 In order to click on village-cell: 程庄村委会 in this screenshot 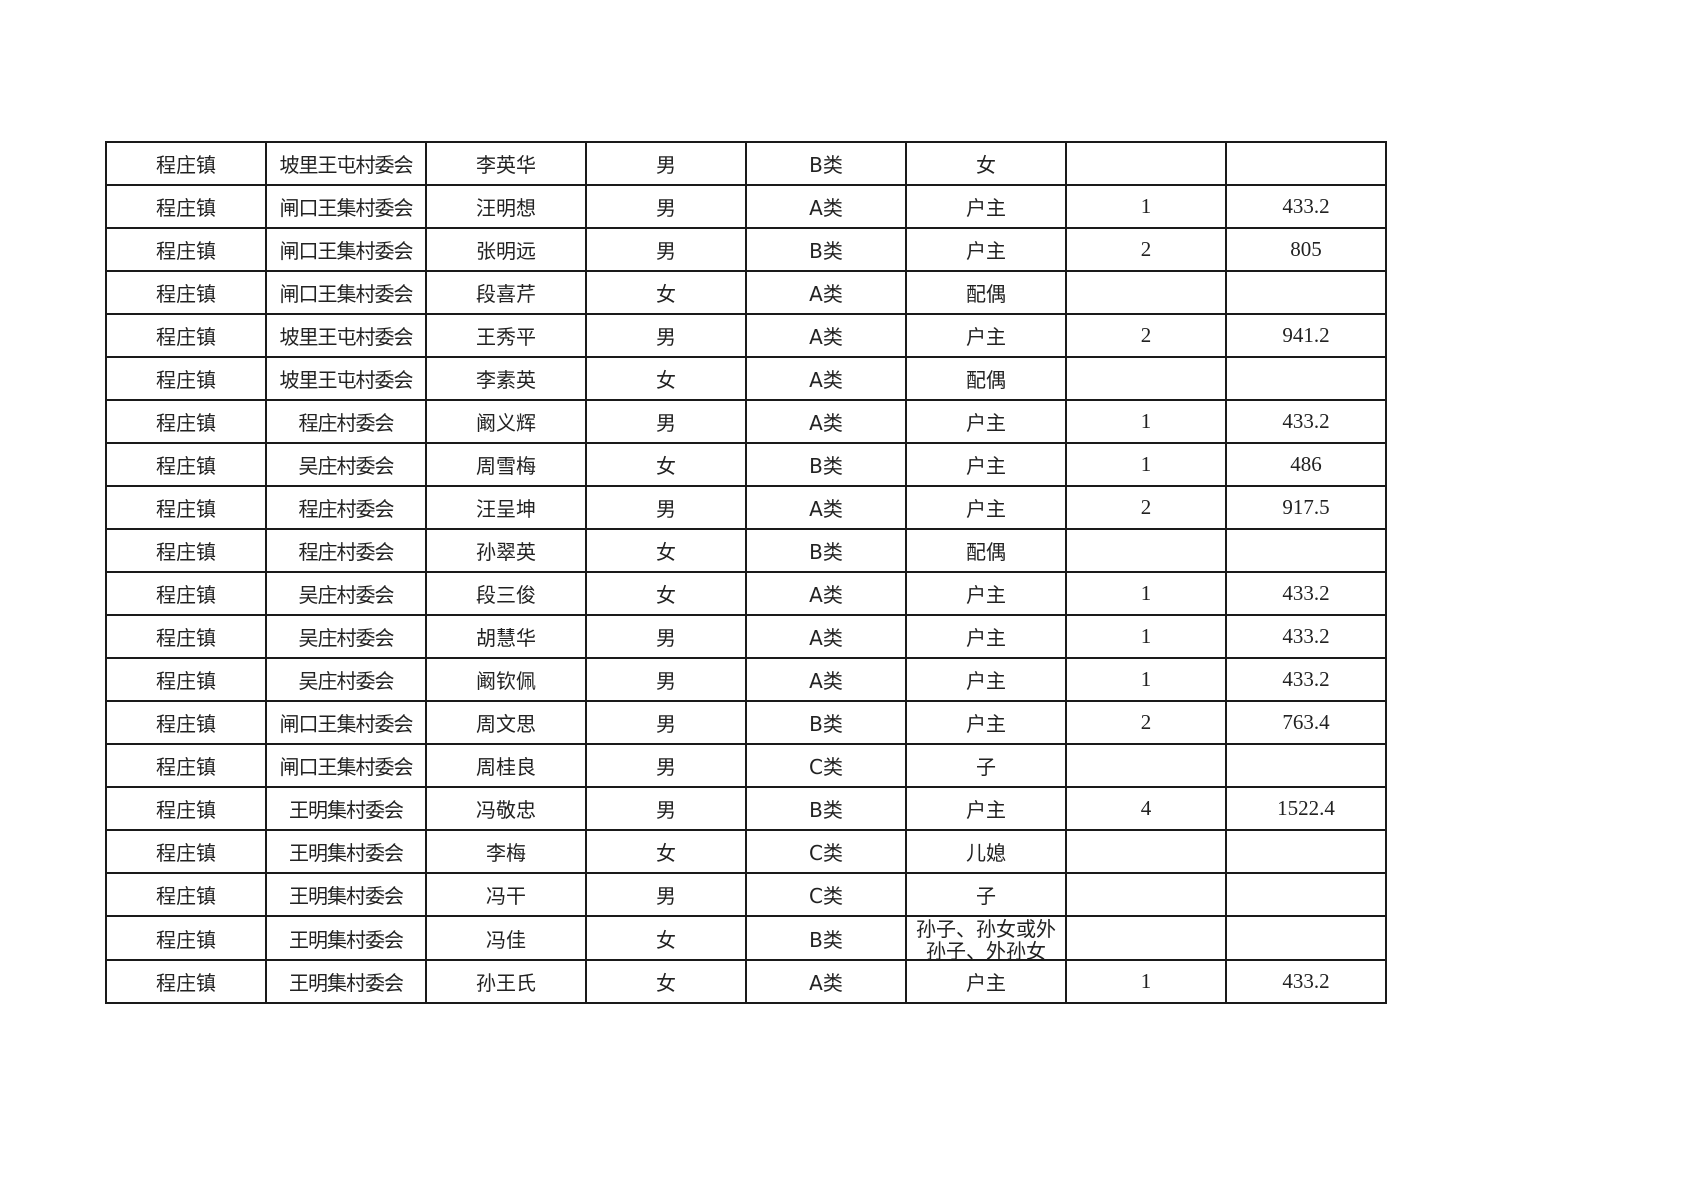, I will do `click(346, 550)`.